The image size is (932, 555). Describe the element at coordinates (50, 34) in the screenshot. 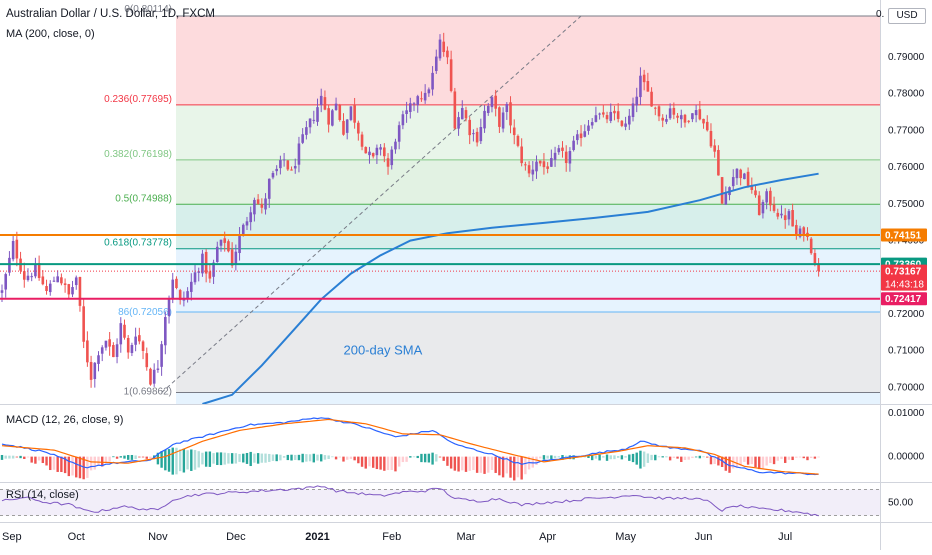

I see `ma-indicator-label: MA (200, close, 0)` at that location.